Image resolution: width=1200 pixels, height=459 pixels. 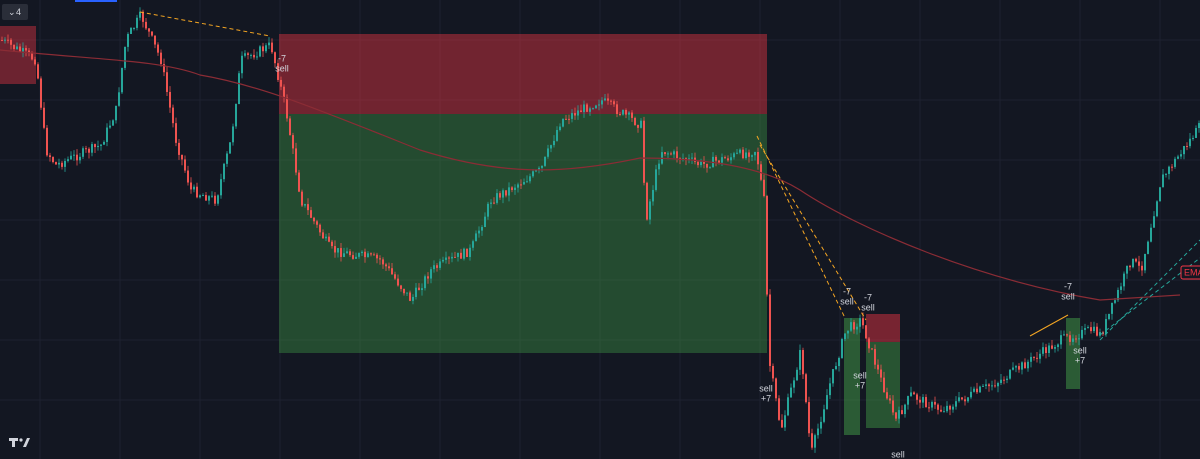 What do you see at coordinates (1068, 286) in the screenshot?
I see `trade-label: -7` at bounding box center [1068, 286].